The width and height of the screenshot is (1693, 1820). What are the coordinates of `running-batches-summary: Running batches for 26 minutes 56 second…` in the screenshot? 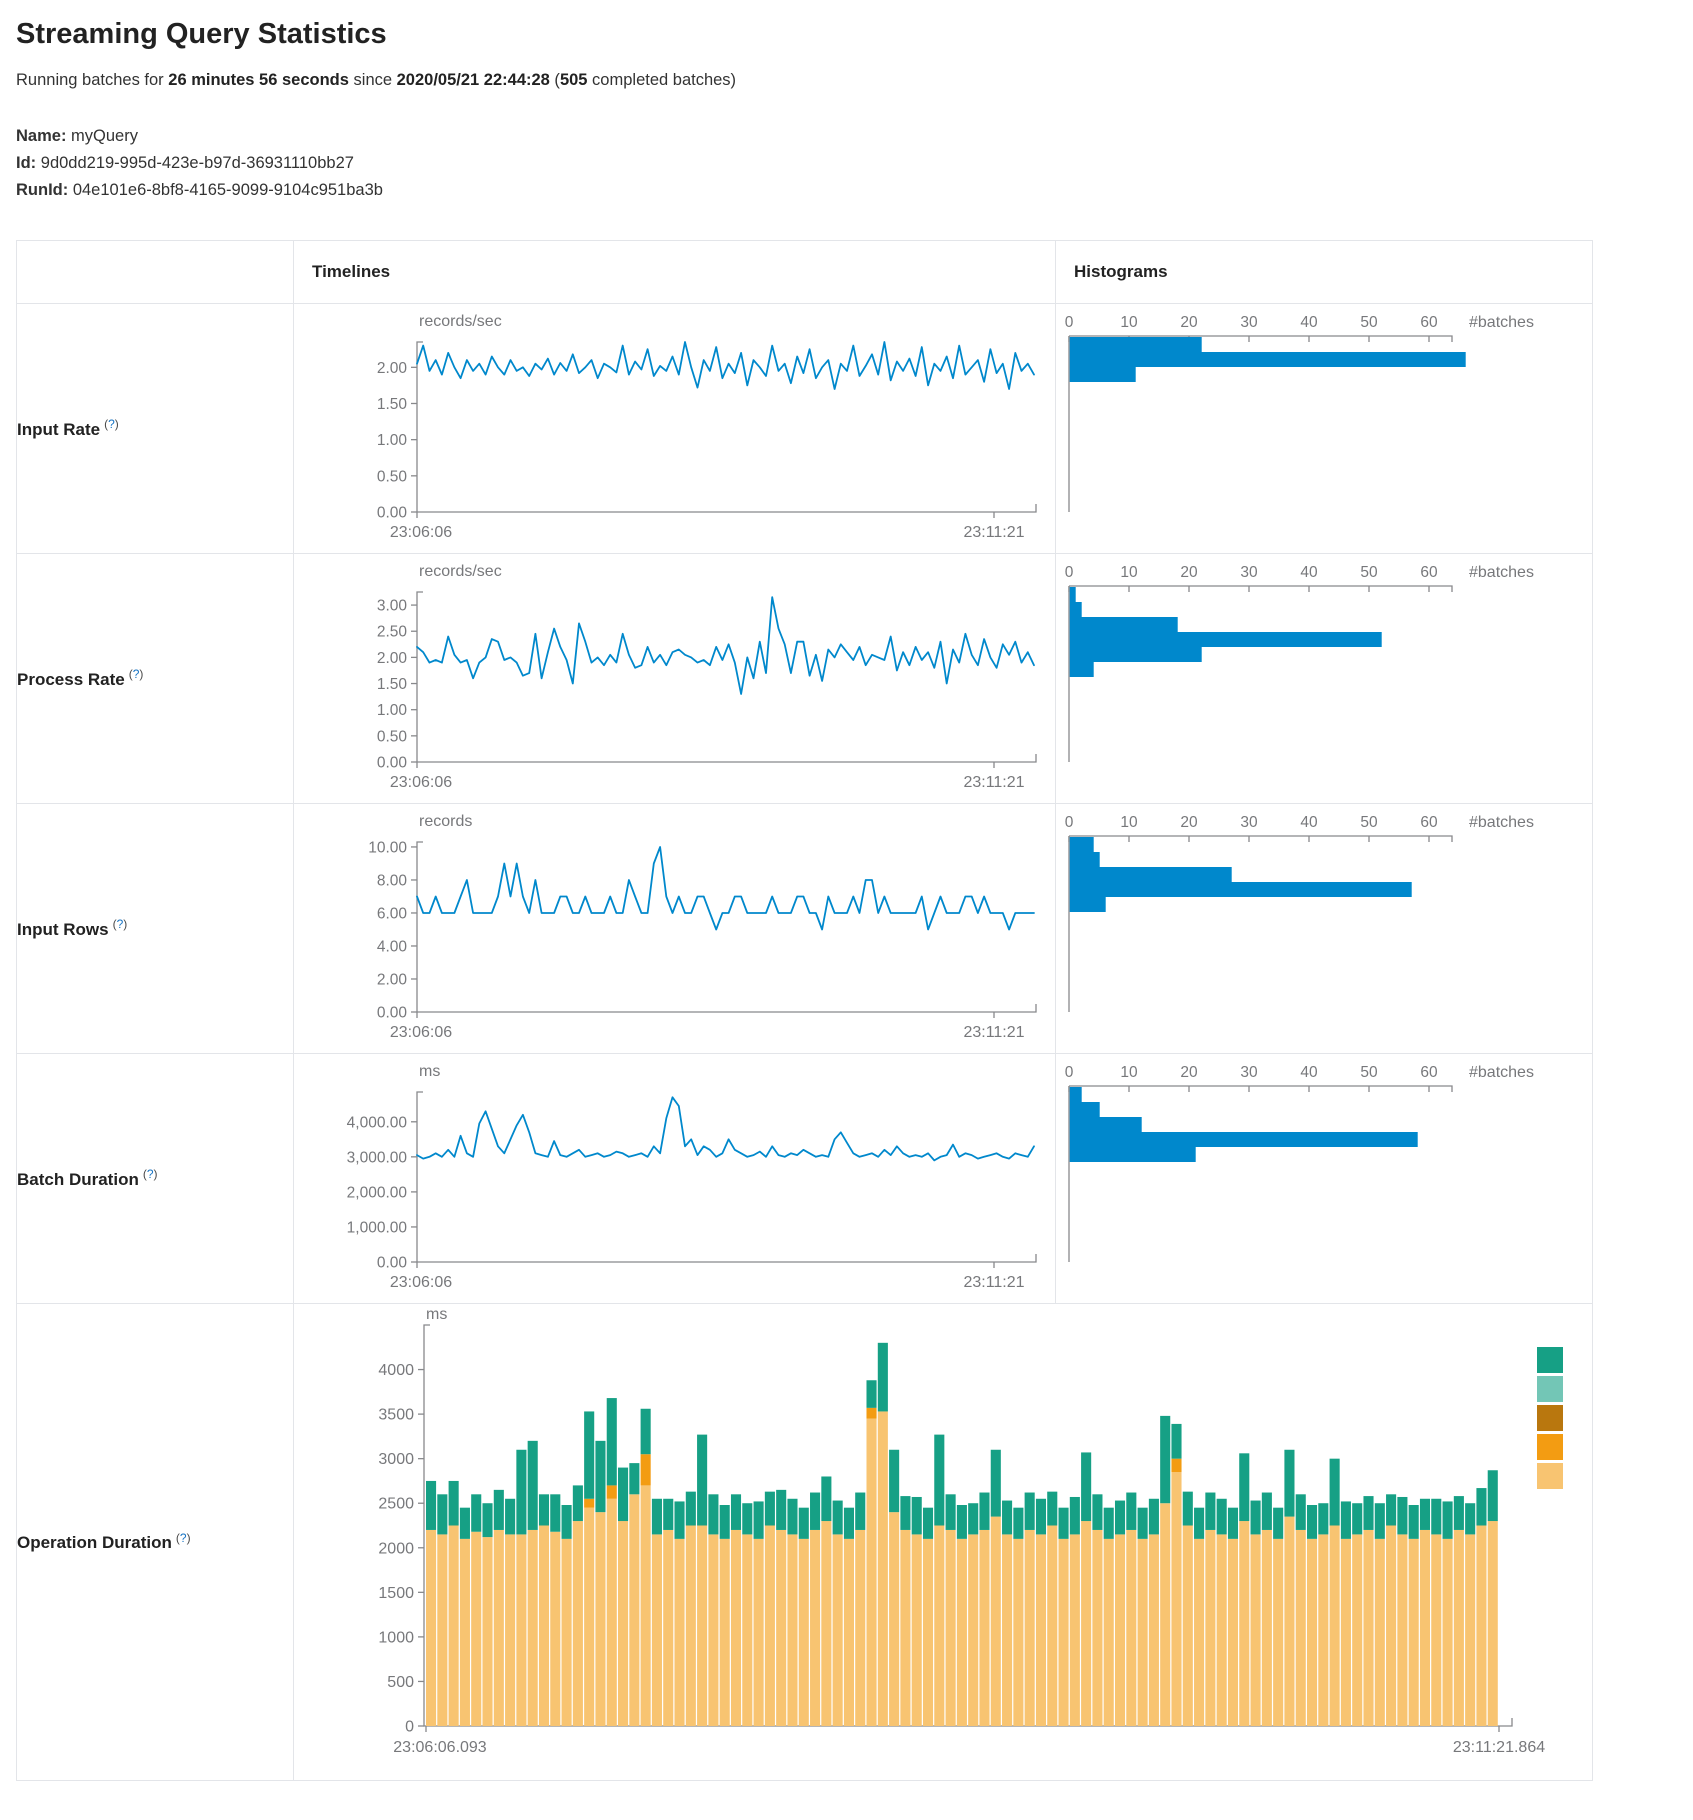 It's located at (846, 80).